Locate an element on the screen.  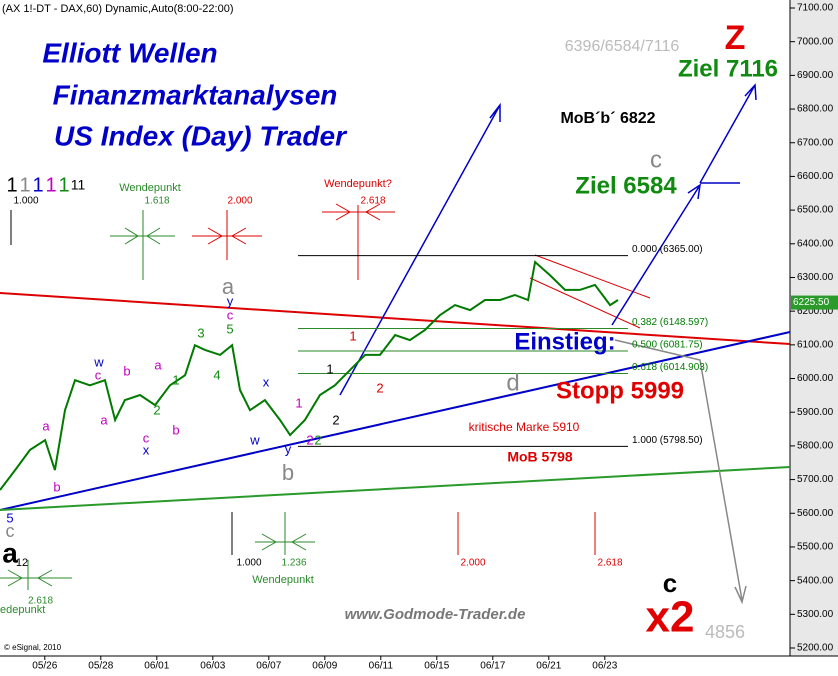
y-tick-label: 6400.00 is located at coordinates (815, 243).